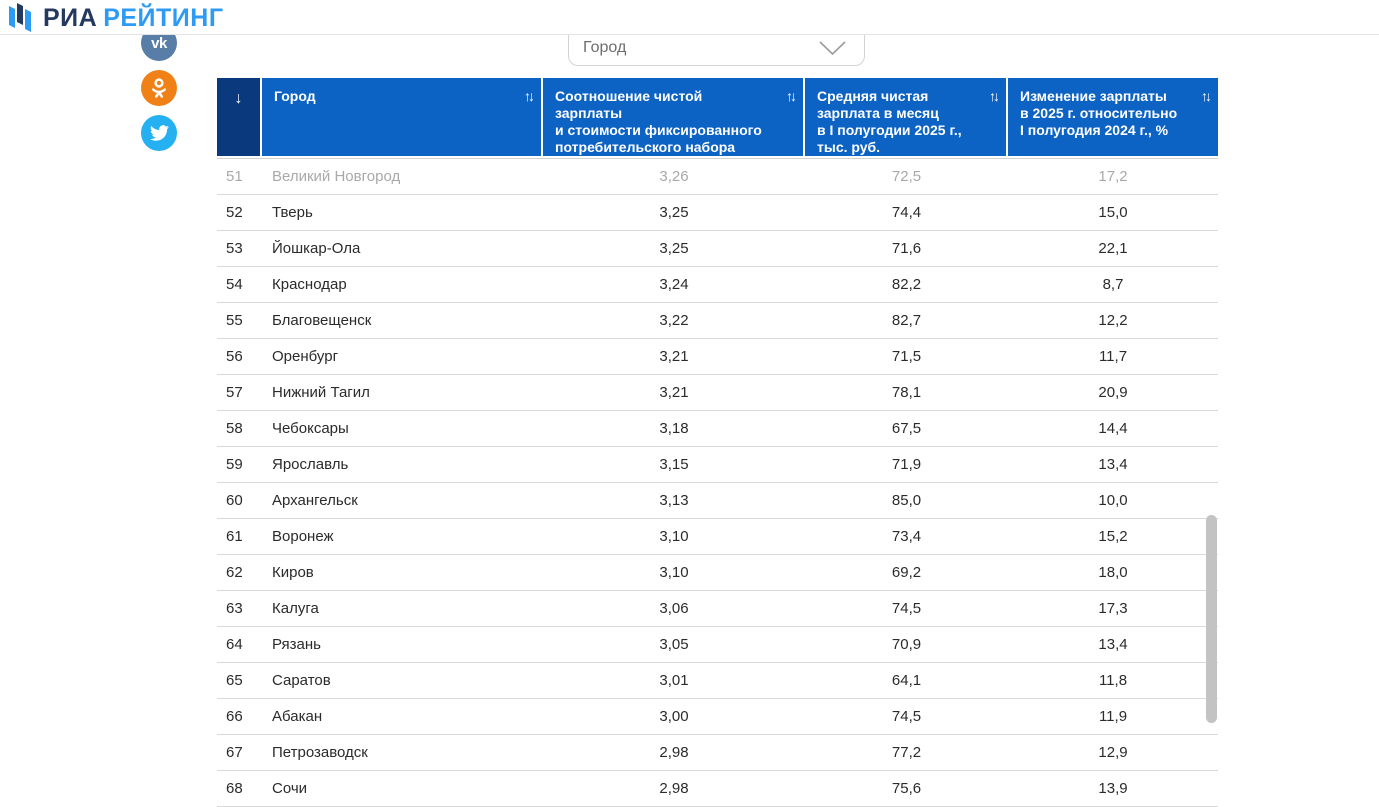  I want to click on change-cell: 12,2, so click(1113, 320).